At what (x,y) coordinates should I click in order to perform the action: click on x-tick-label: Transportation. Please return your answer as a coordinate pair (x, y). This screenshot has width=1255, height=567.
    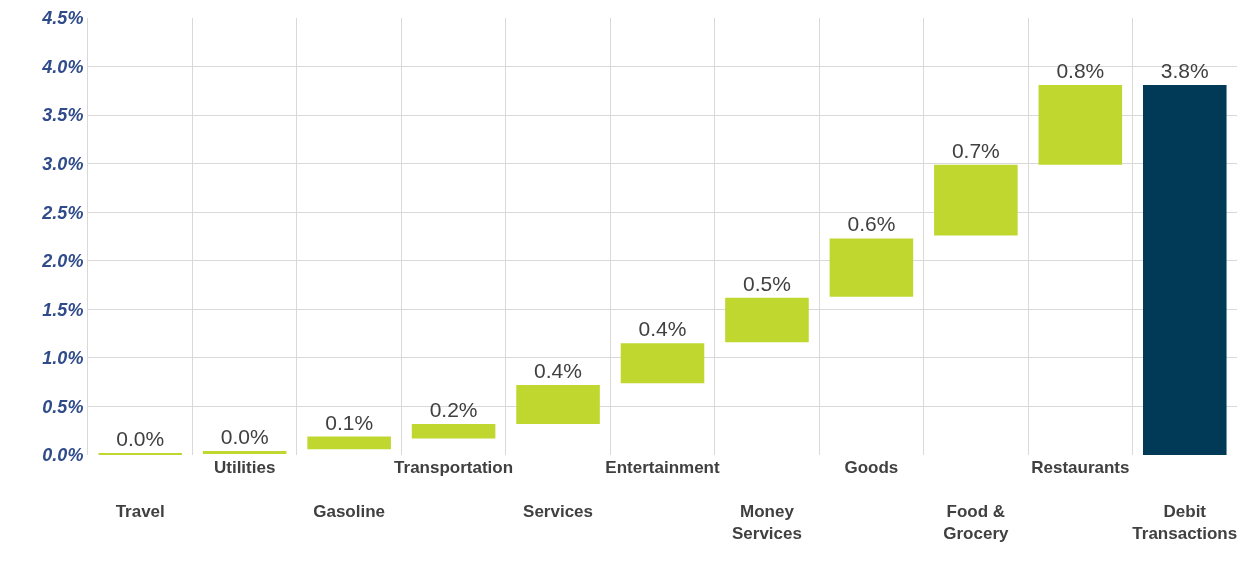
    Looking at the image, I should click on (454, 467).